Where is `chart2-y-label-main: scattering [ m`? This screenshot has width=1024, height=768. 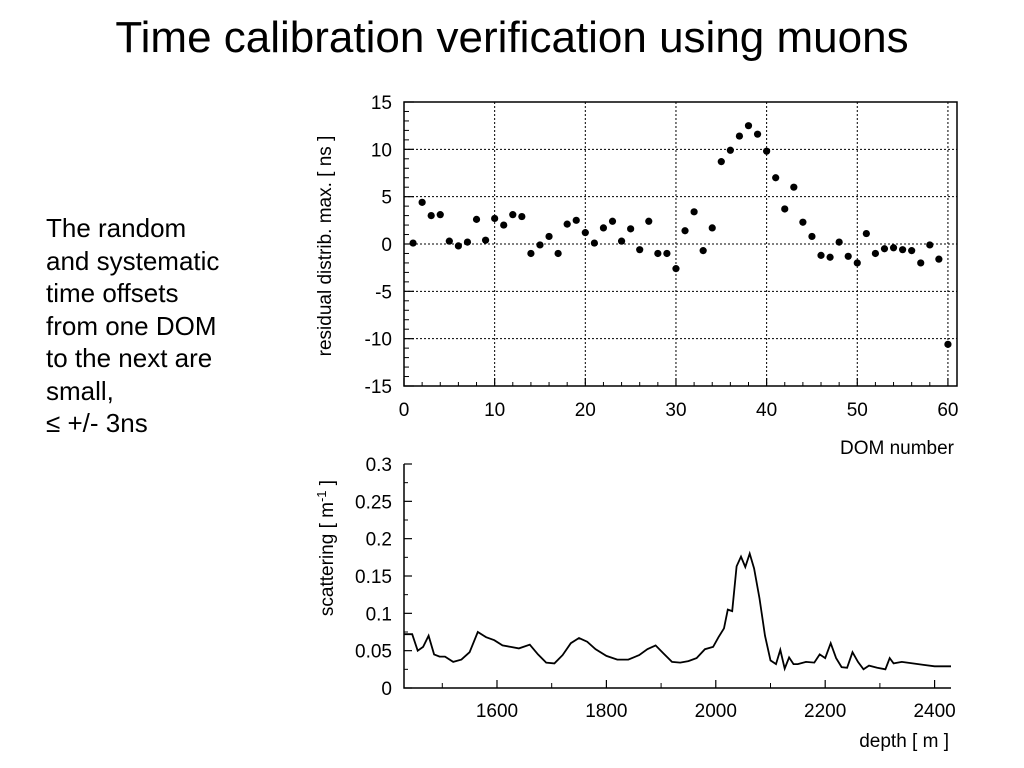
chart2-y-label-main: scattering [ m is located at coordinates (327, 559).